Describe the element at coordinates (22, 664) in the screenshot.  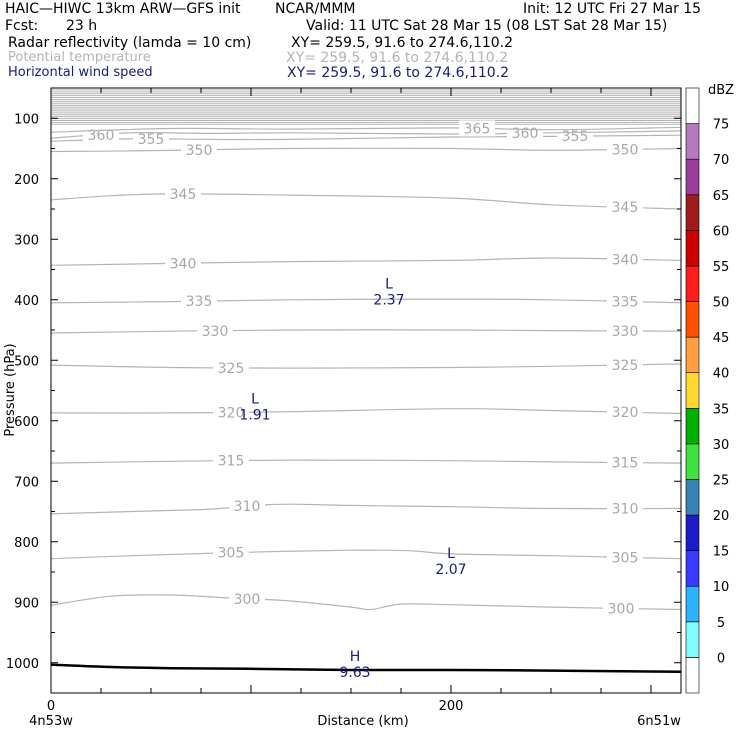
I see `y-tick-label: 1000` at that location.